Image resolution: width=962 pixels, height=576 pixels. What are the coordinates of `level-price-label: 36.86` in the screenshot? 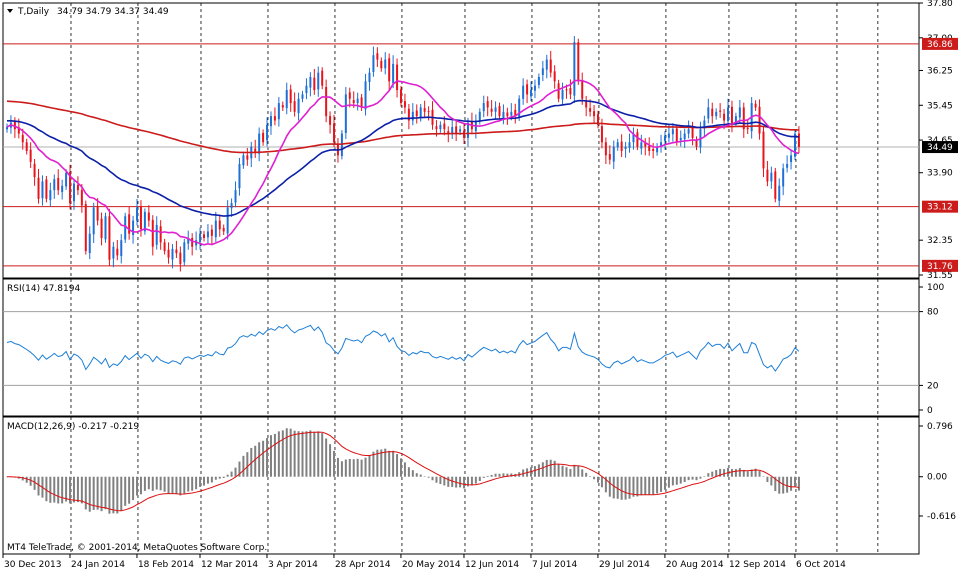 It's located at (940, 45).